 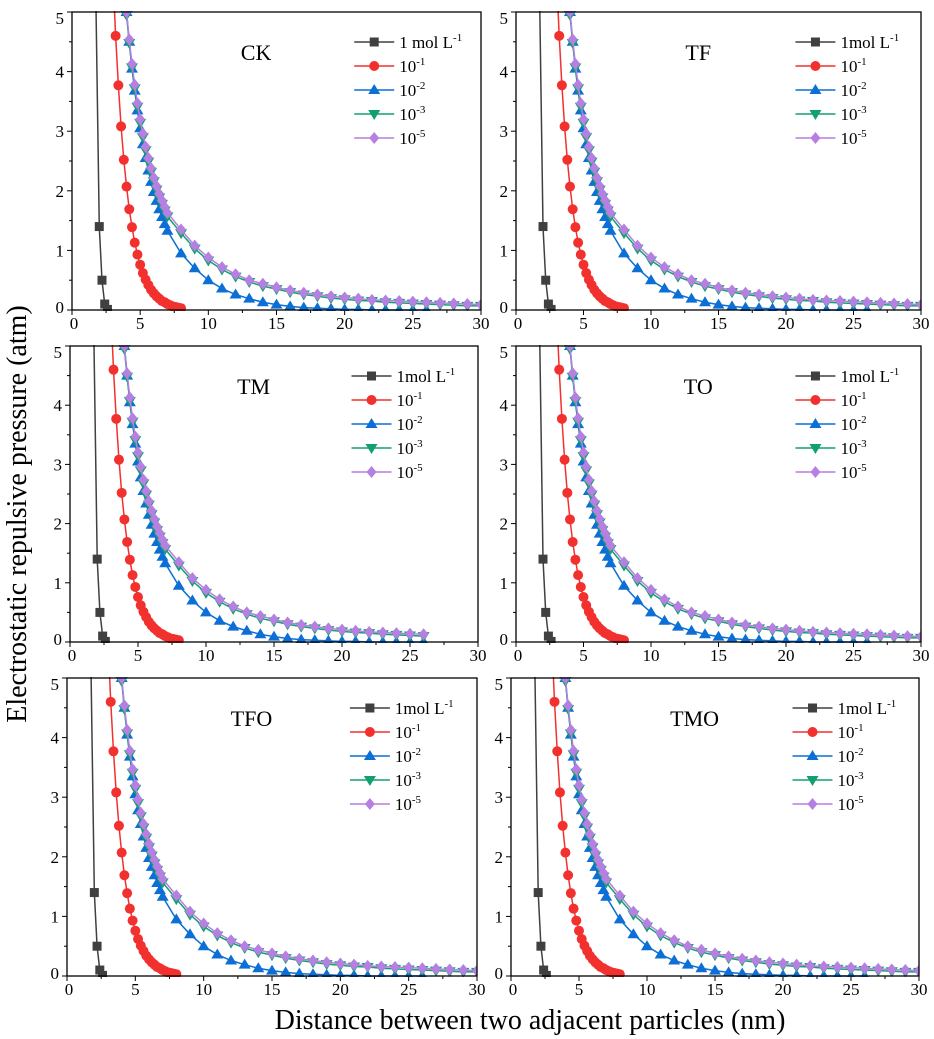 I want to click on y-tick-label: 1, so click(x=58, y=583).